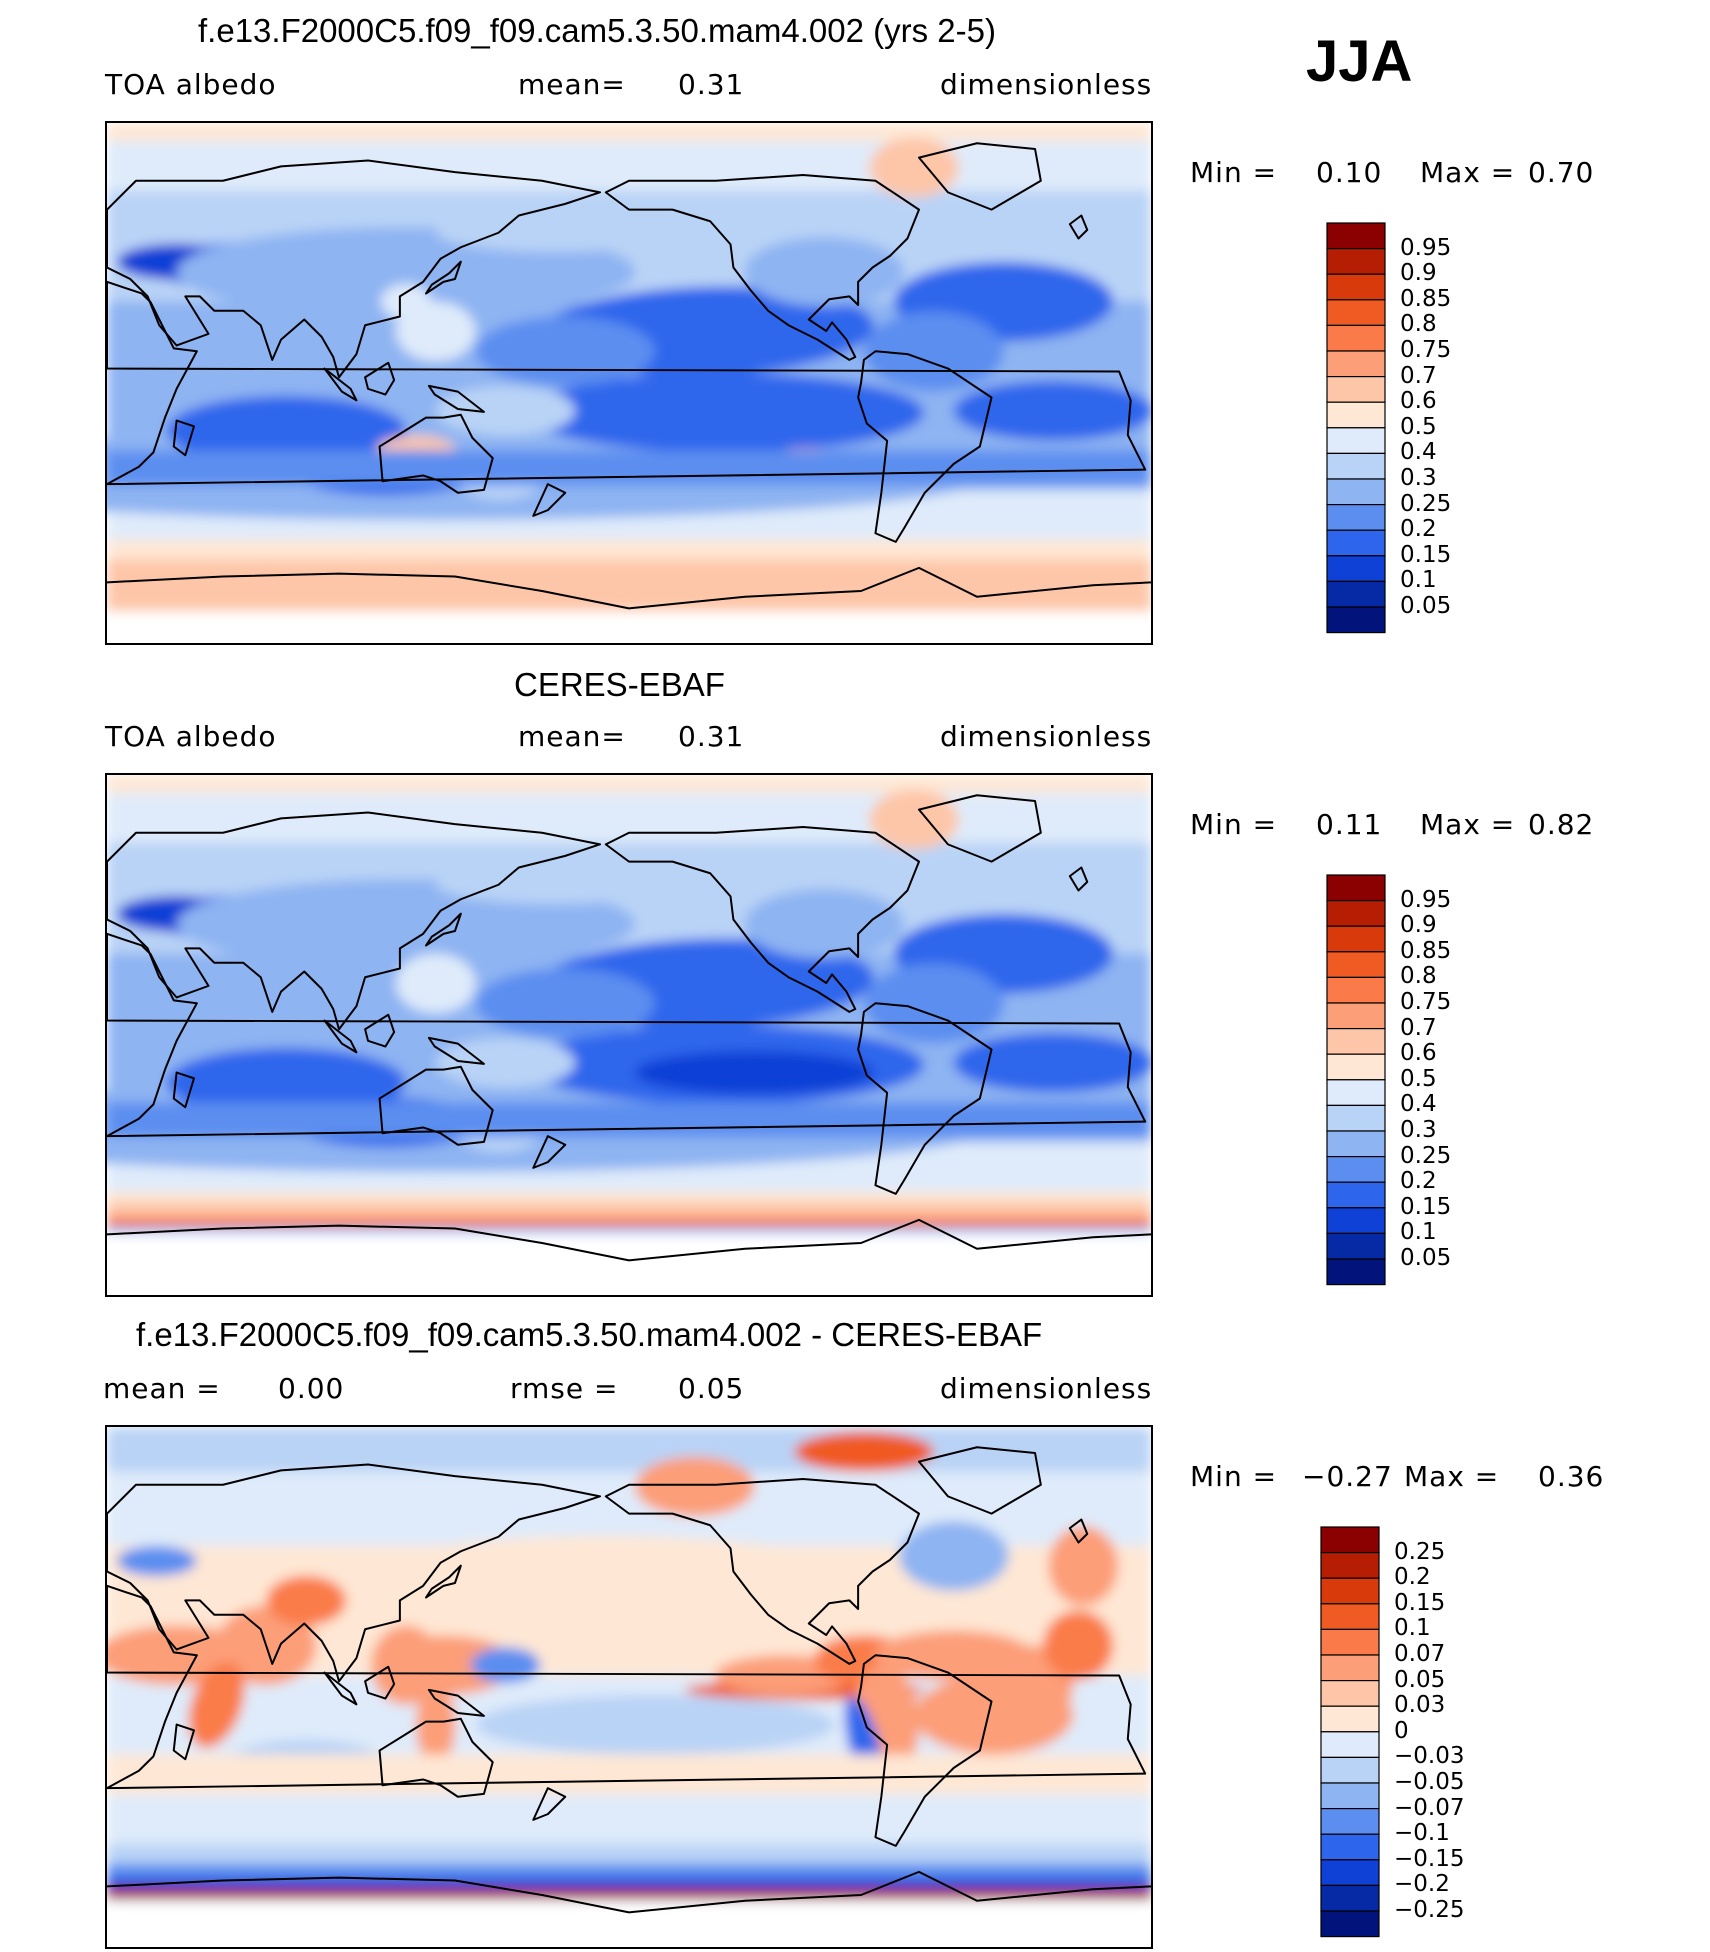  Describe the element at coordinates (1561, 824) in the screenshot. I see `panel-2-max-value: 0.82` at that location.